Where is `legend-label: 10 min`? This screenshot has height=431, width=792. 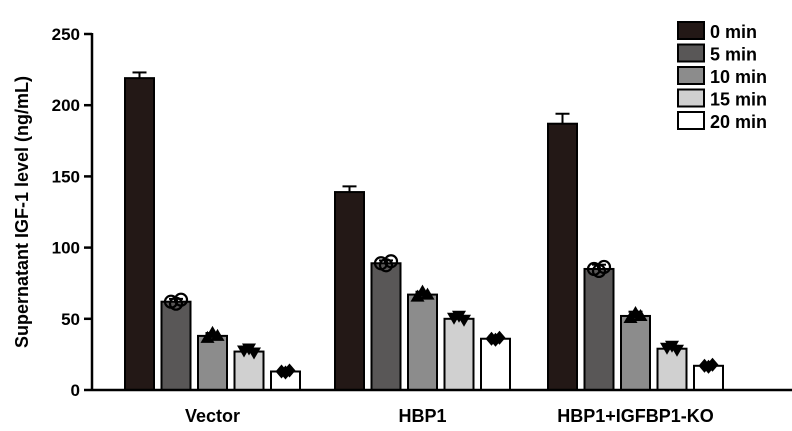 legend-label: 10 min is located at coordinates (738, 77).